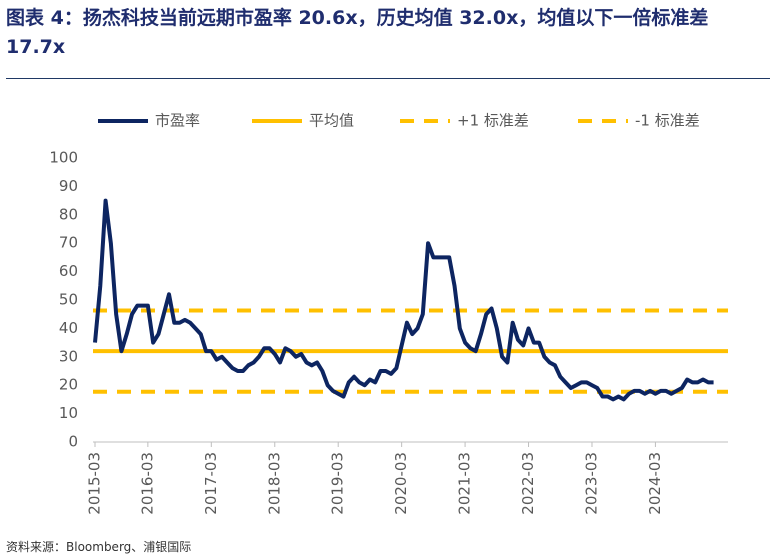  I want to click on y-tick-label: 20, so click(68, 385).